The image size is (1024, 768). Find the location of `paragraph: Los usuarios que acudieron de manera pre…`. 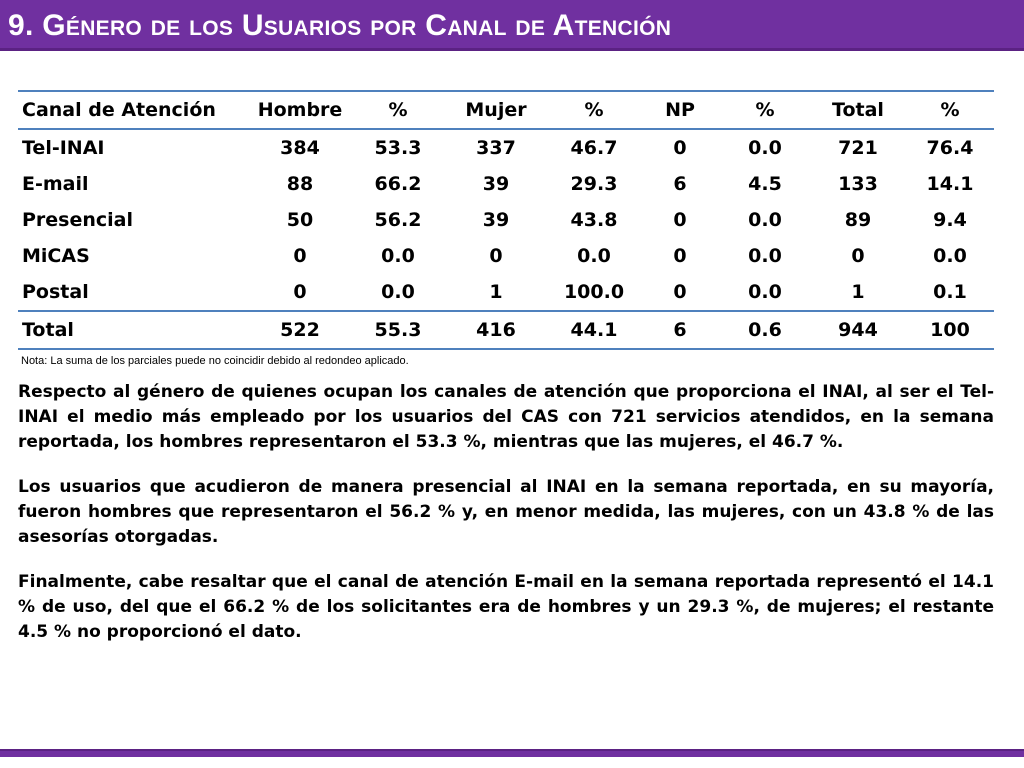

paragraph: Los usuarios que acudieron de manera pre… is located at coordinates (506, 512).